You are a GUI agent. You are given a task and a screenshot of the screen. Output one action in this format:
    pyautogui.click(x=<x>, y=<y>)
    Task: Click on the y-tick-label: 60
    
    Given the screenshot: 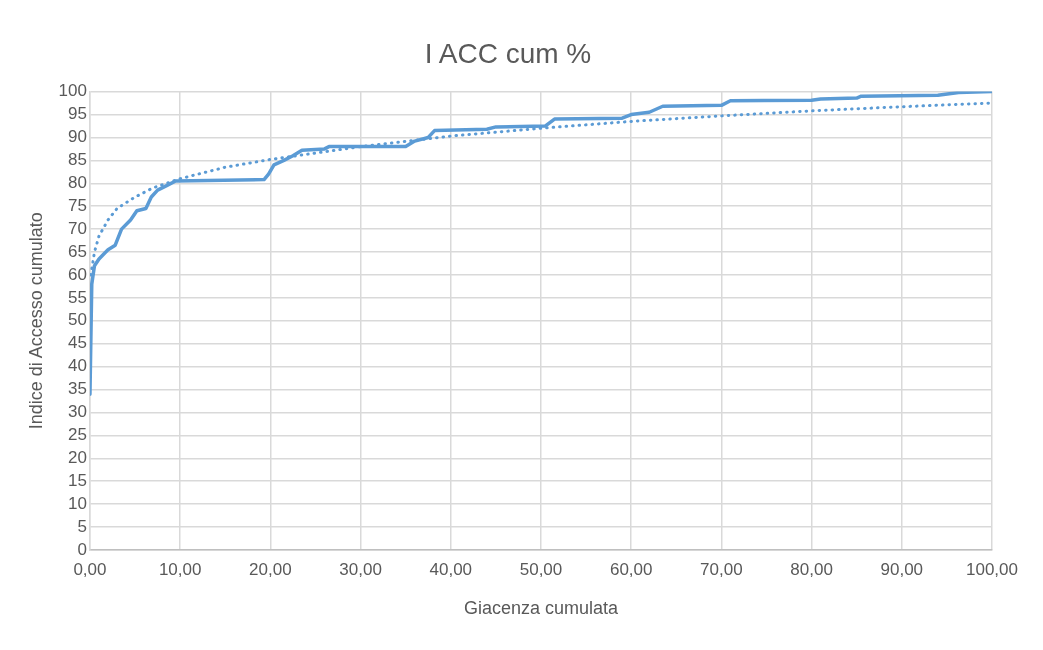 What is the action you would take?
    pyautogui.click(x=77, y=274)
    